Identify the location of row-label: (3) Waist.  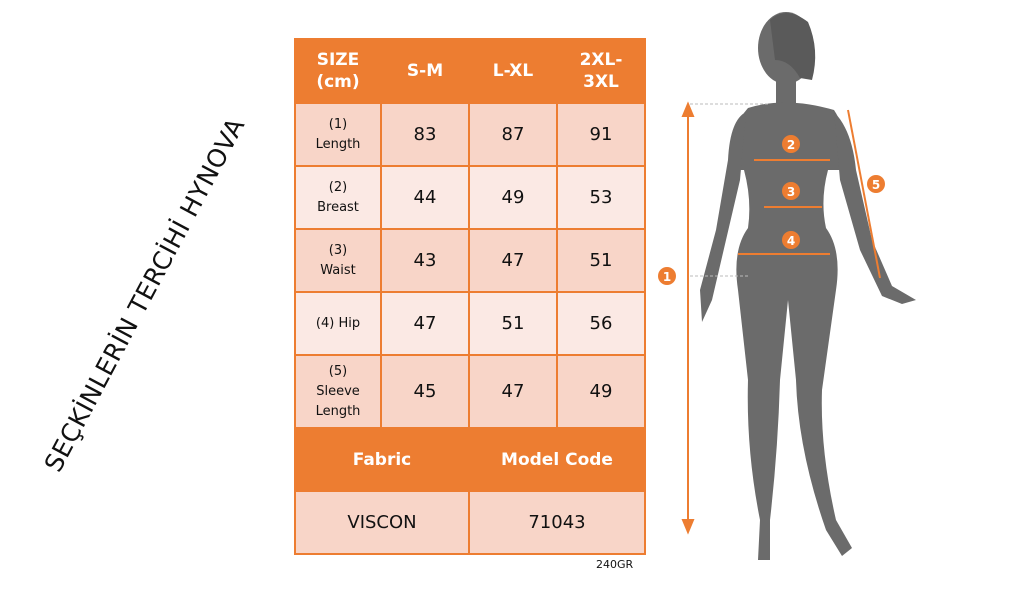
(338, 260).